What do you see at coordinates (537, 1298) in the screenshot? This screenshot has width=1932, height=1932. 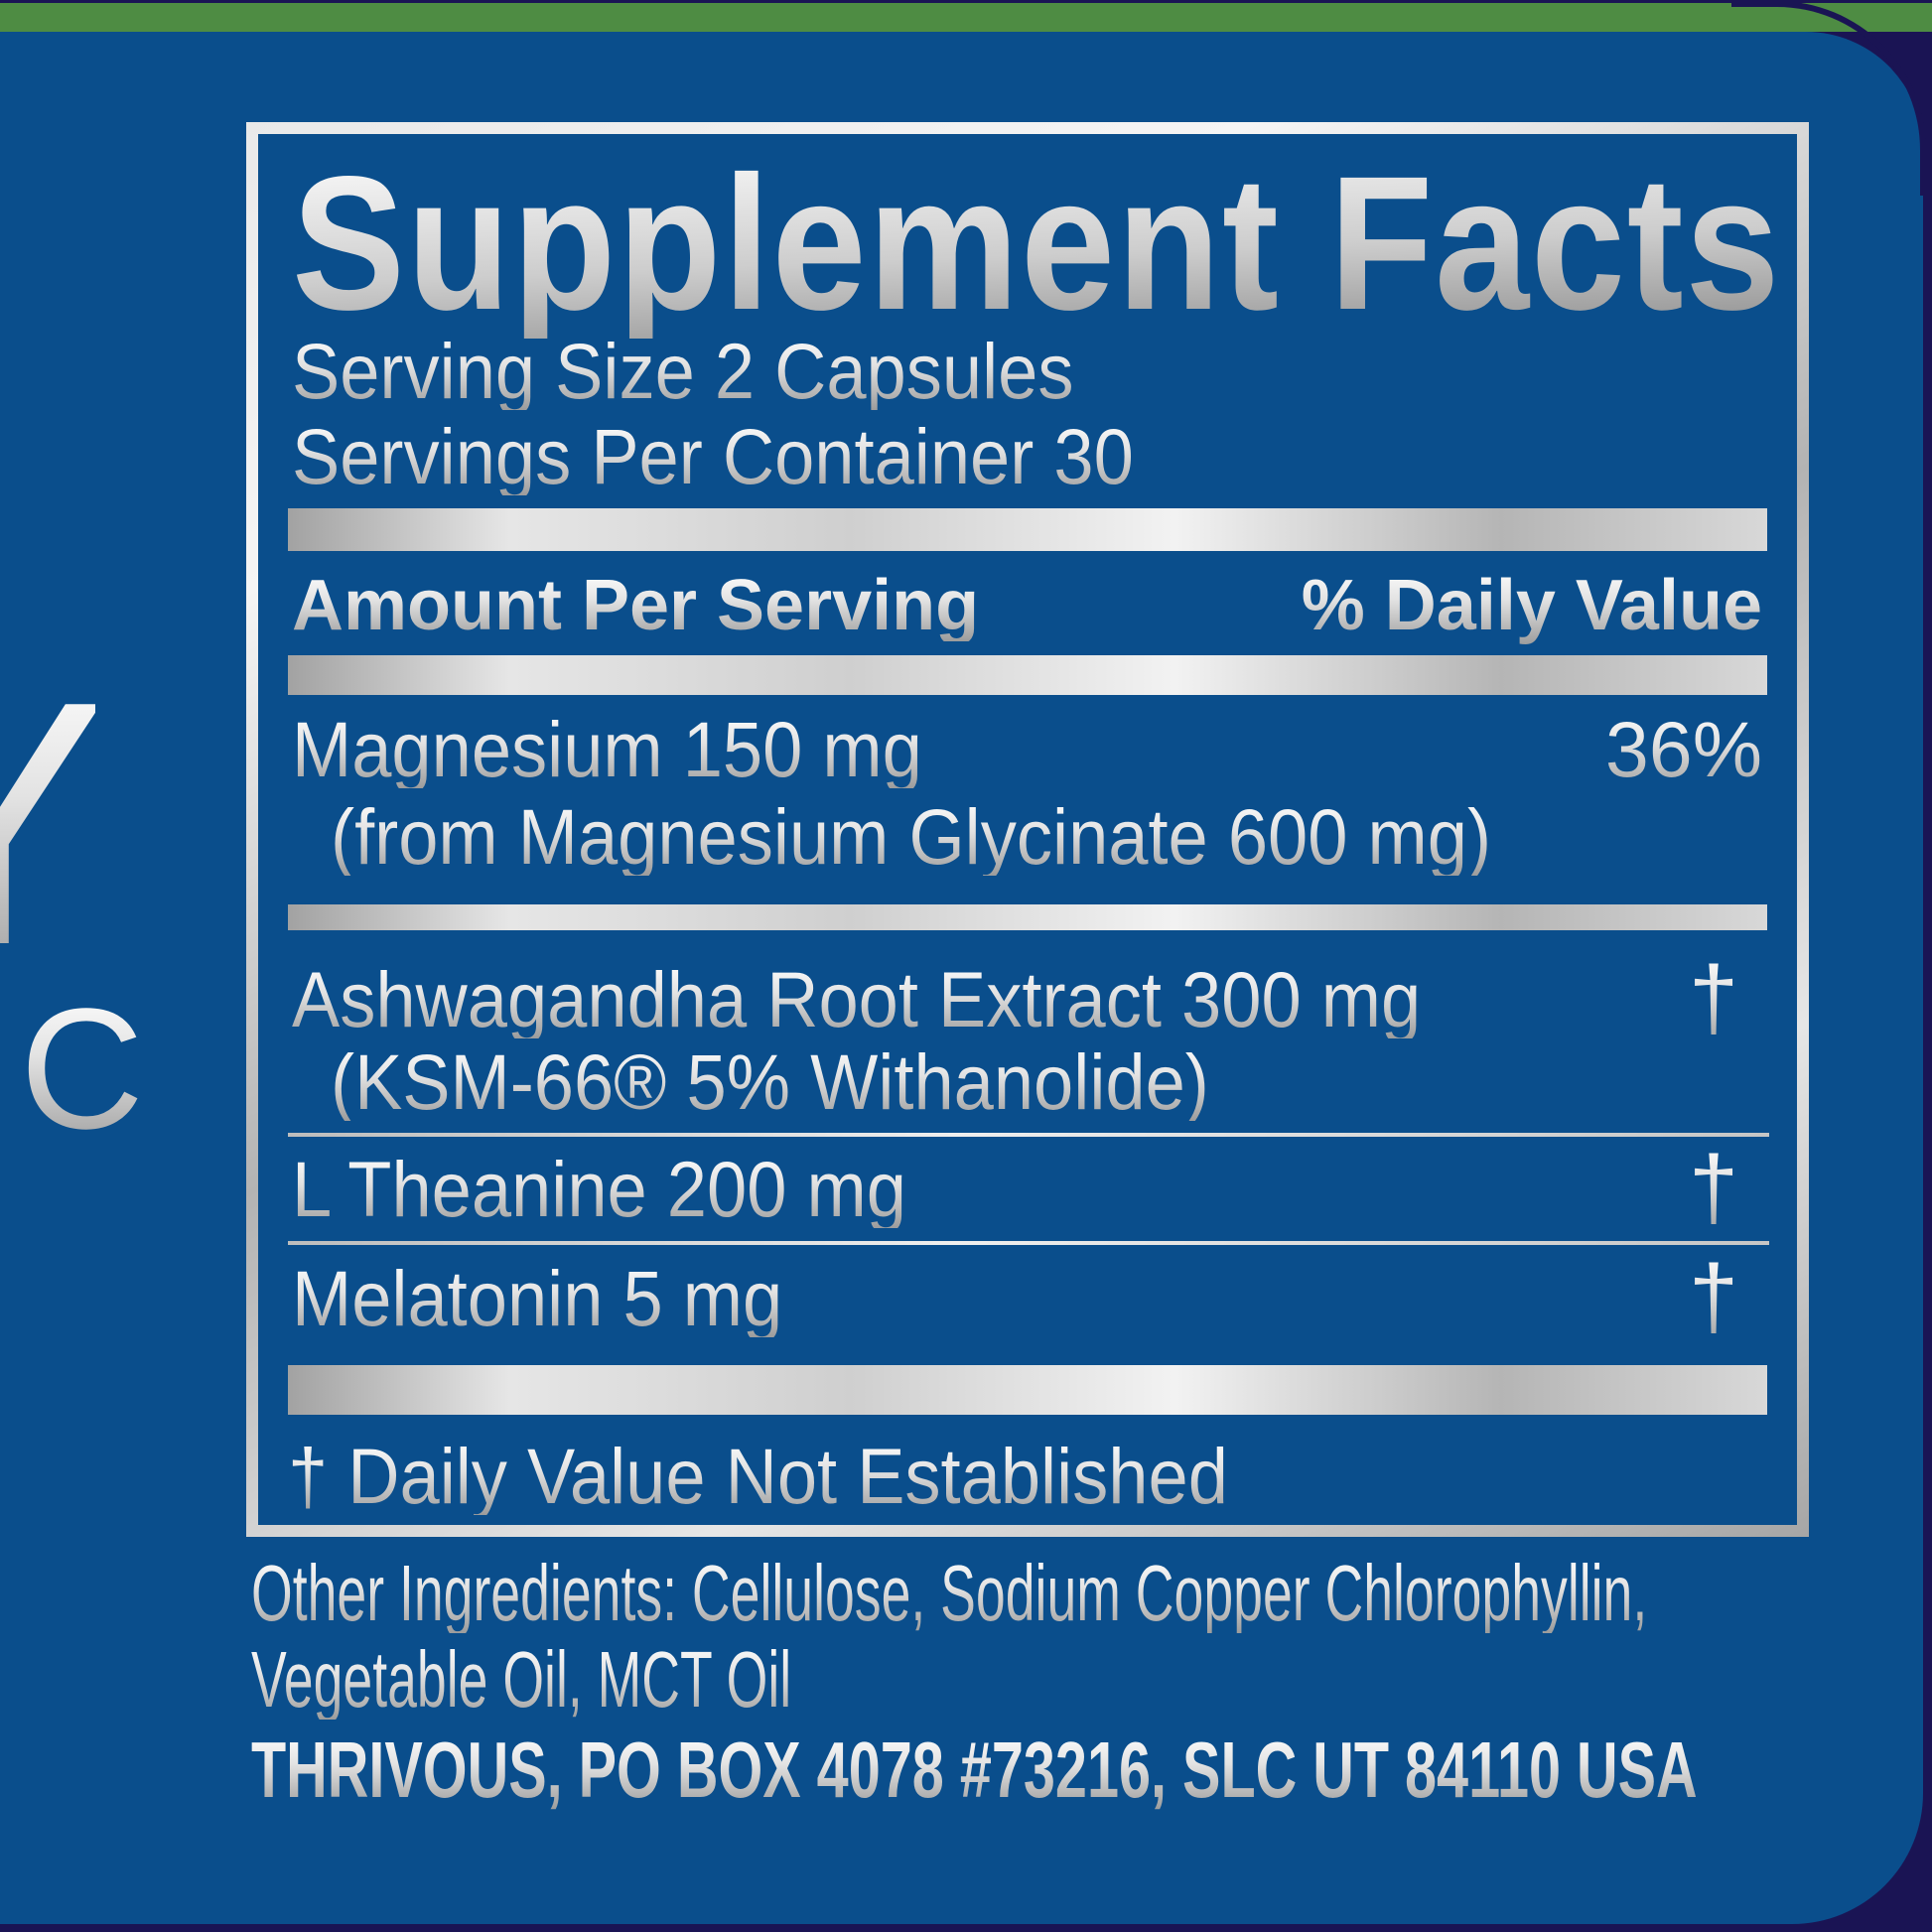 I see `row-melatonin-name: Melatonin 5 mg` at bounding box center [537, 1298].